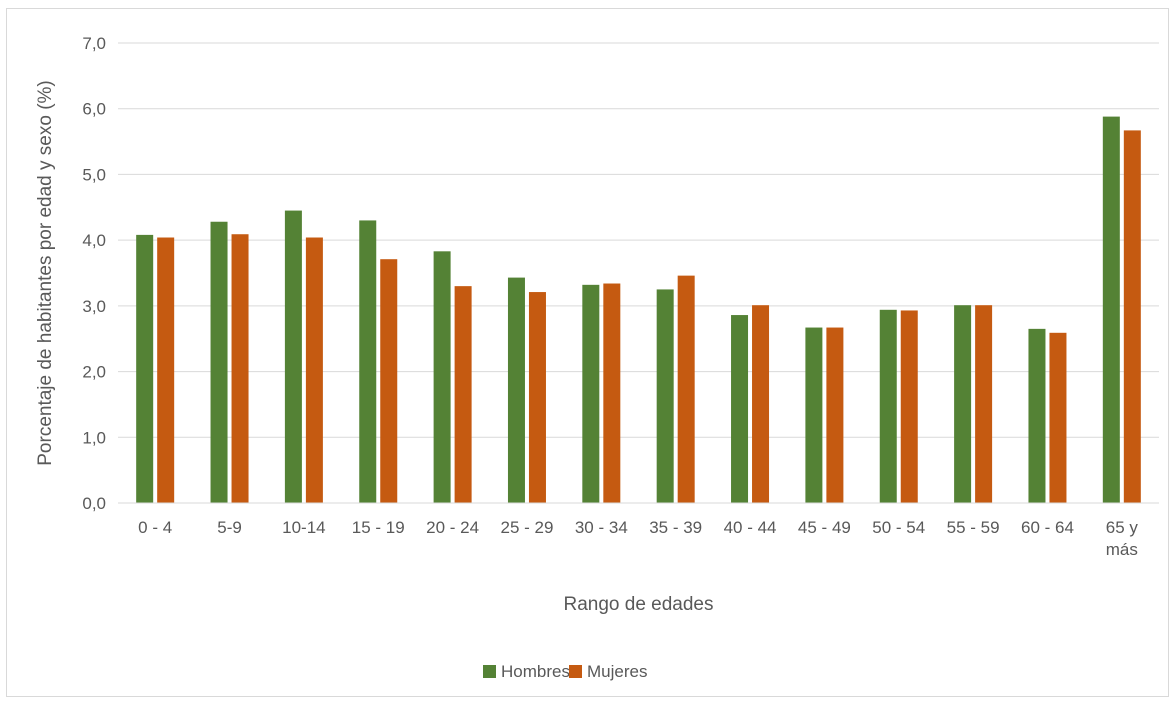 Image resolution: width=1176 pixels, height=704 pixels. What do you see at coordinates (535, 671) in the screenshot?
I see `legend-label-hombres: Hombres` at bounding box center [535, 671].